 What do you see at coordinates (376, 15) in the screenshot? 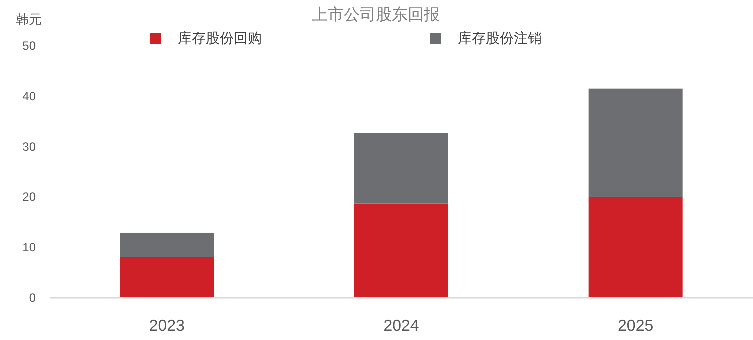
I see `chart-title: 上市公司股东回报` at bounding box center [376, 15].